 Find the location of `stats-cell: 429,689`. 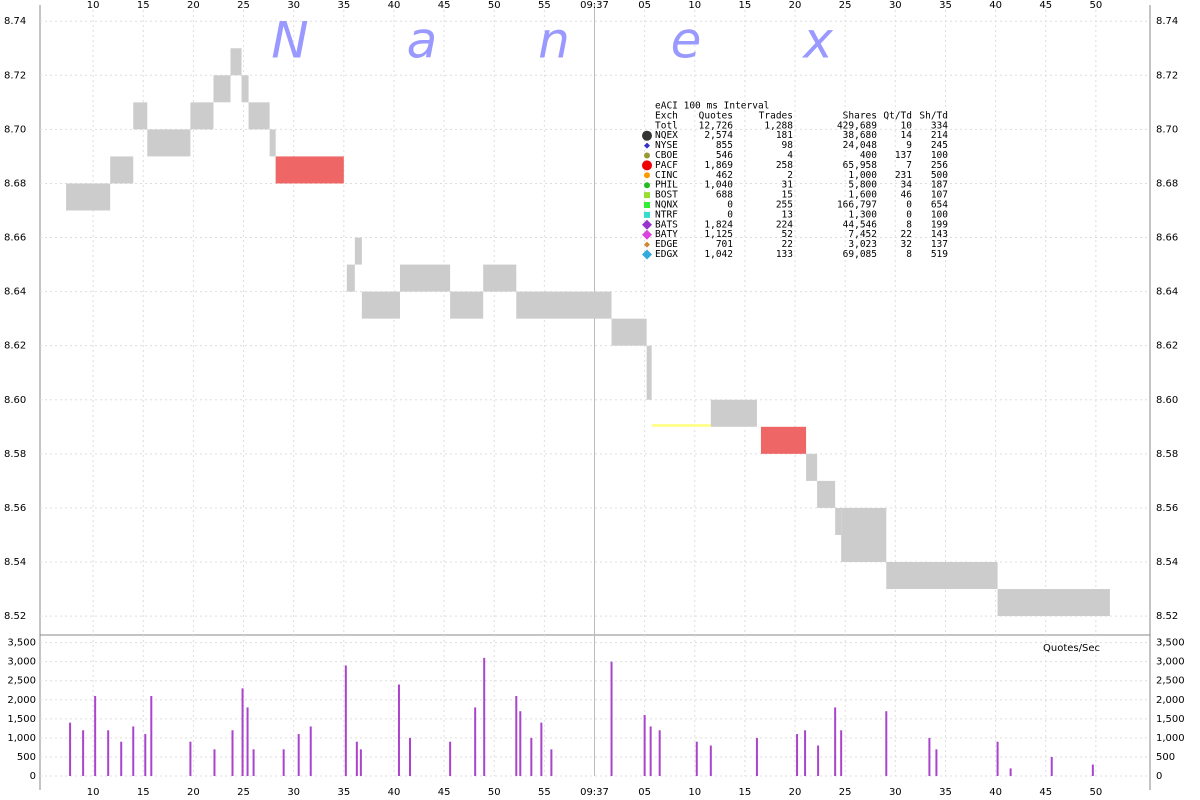

stats-cell: 429,689 is located at coordinates (857, 125).